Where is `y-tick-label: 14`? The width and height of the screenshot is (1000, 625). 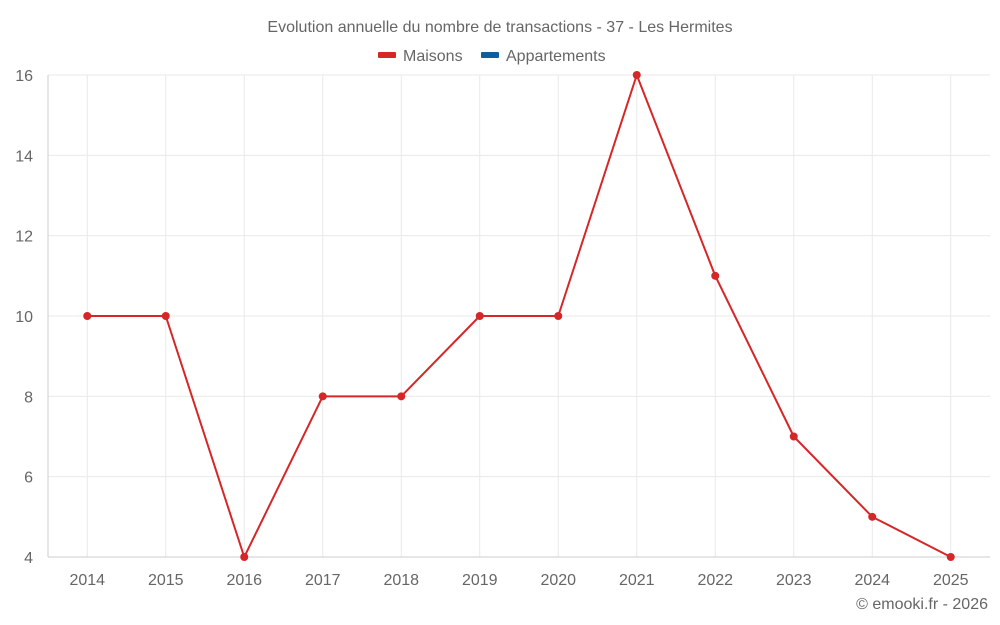 y-tick-label: 14 is located at coordinates (24, 156).